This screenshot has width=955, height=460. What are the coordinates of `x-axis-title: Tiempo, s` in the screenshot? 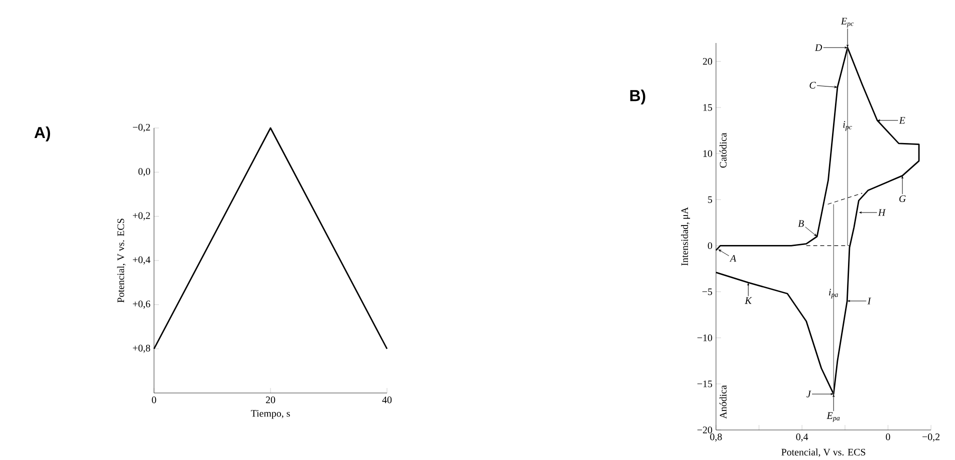 It's located at (270, 414).